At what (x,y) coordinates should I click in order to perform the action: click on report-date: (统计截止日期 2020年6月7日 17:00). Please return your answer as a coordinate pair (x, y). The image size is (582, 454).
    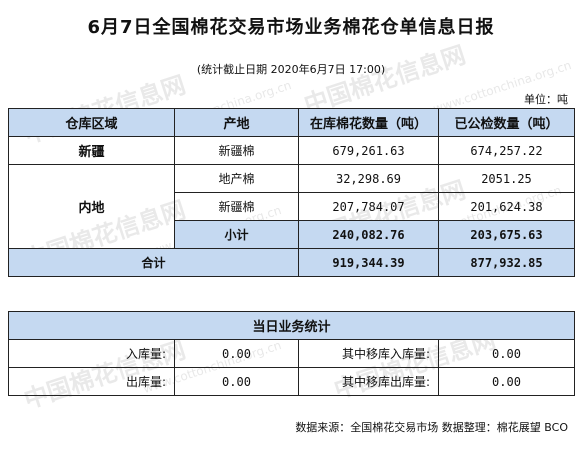
    Looking at the image, I should click on (291, 69).